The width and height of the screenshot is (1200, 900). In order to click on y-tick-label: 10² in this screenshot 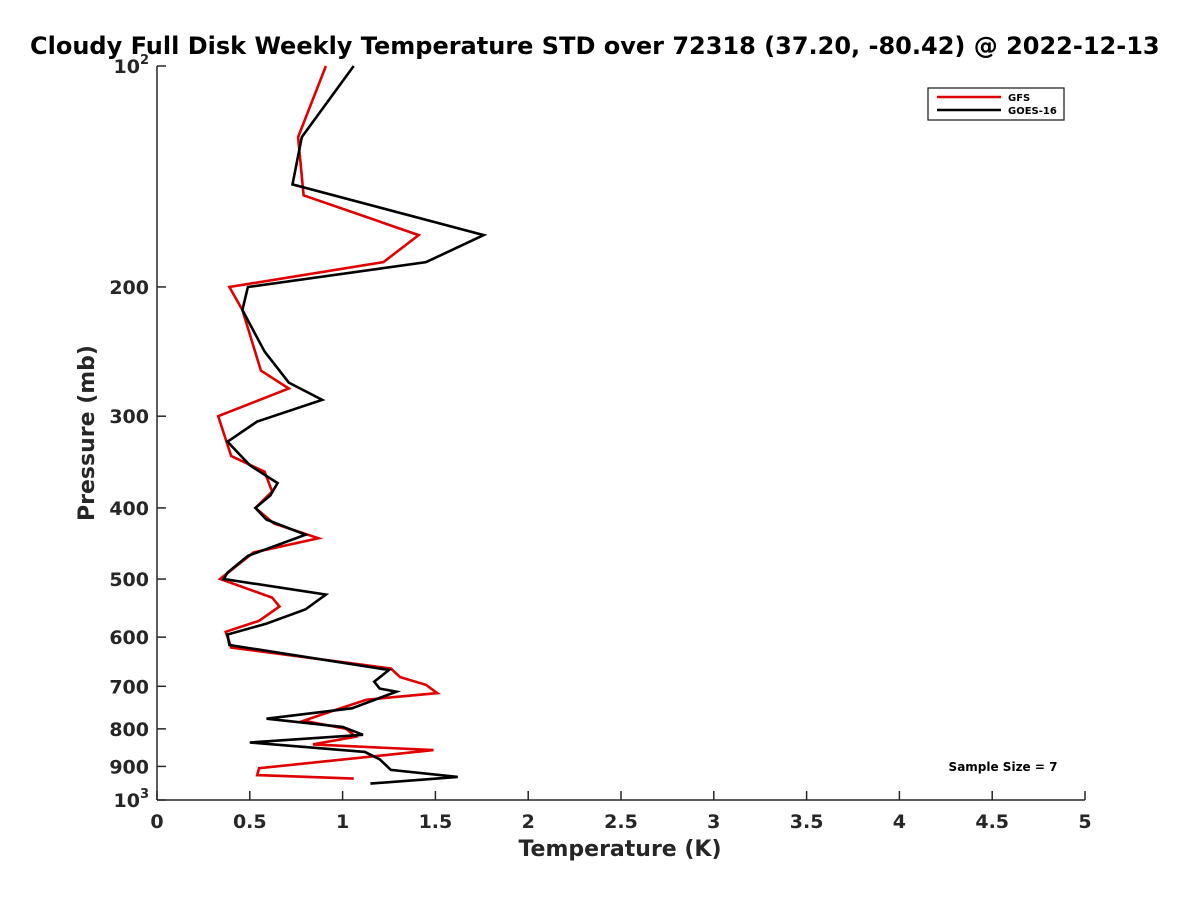, I will do `click(132, 65)`.